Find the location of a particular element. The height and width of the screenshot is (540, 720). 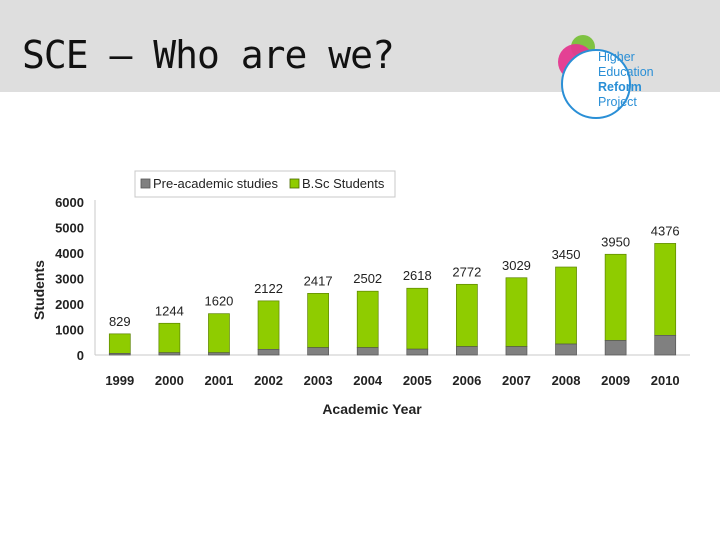

x-axis-label: Academic Year is located at coordinates (372, 409).